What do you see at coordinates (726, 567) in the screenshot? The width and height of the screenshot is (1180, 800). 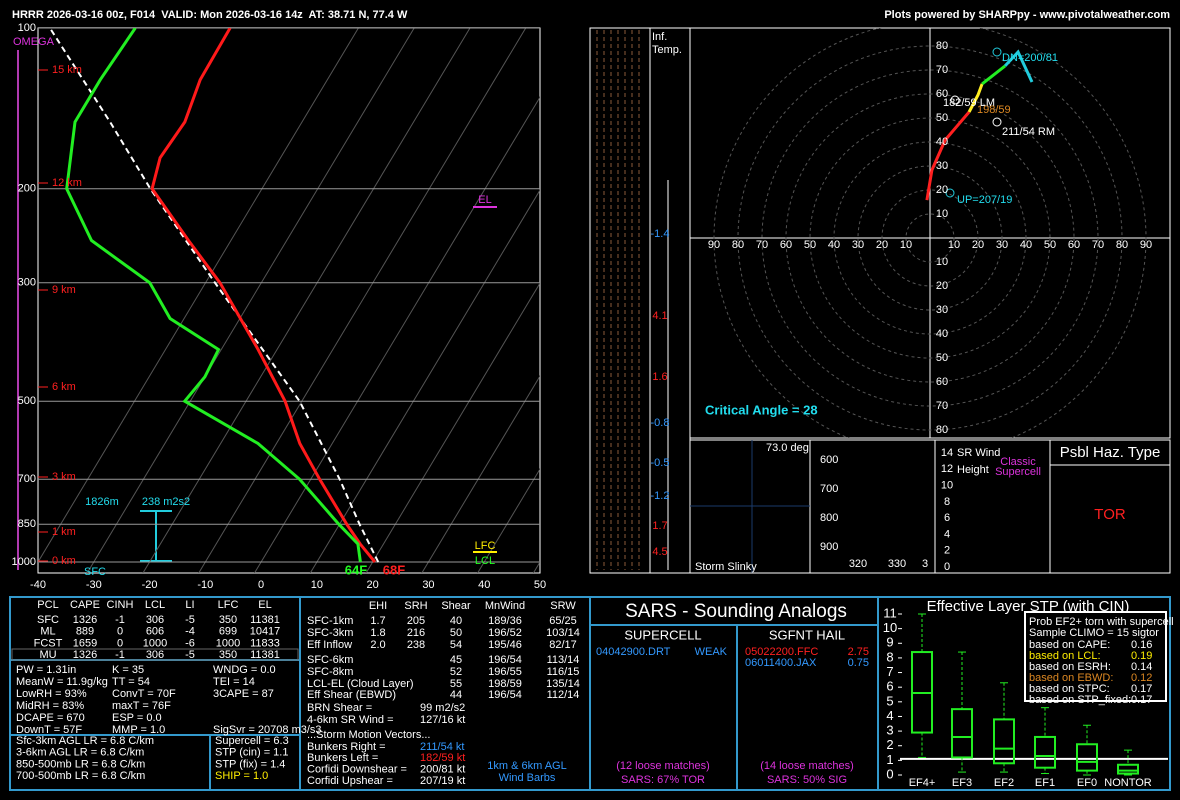 I see `slinky-title: Storm Slinky` at bounding box center [726, 567].